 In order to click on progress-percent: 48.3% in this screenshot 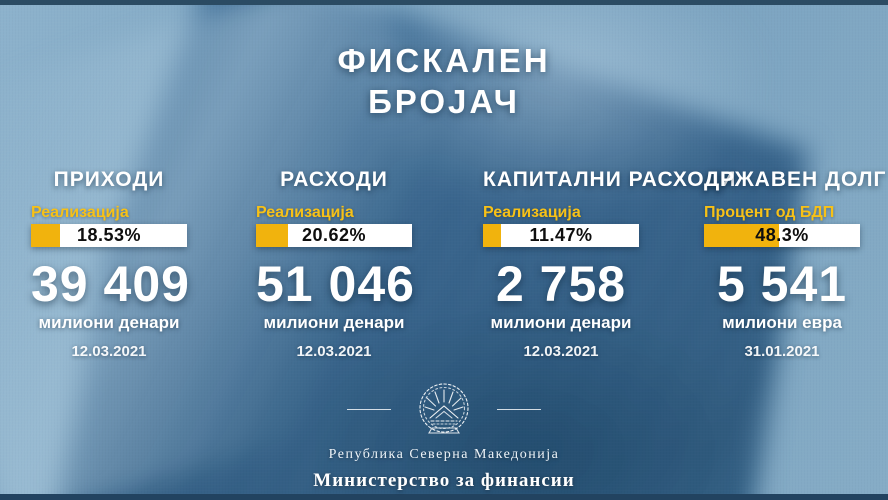, I will do `click(782, 235)`.